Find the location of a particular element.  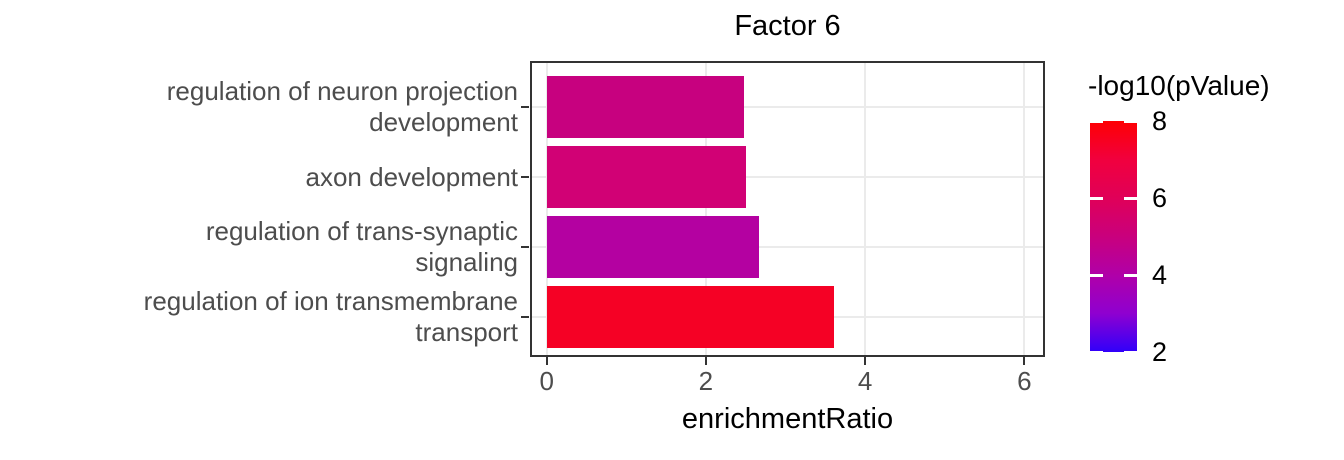

chart-title: Factor 6 is located at coordinates (787, 26).